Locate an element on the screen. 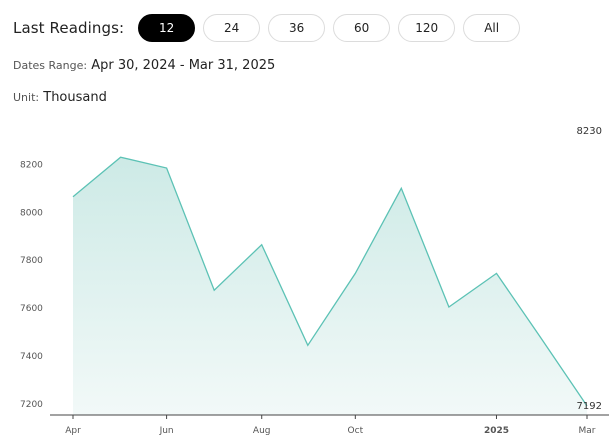  readings-option-12: 12 is located at coordinates (167, 28).